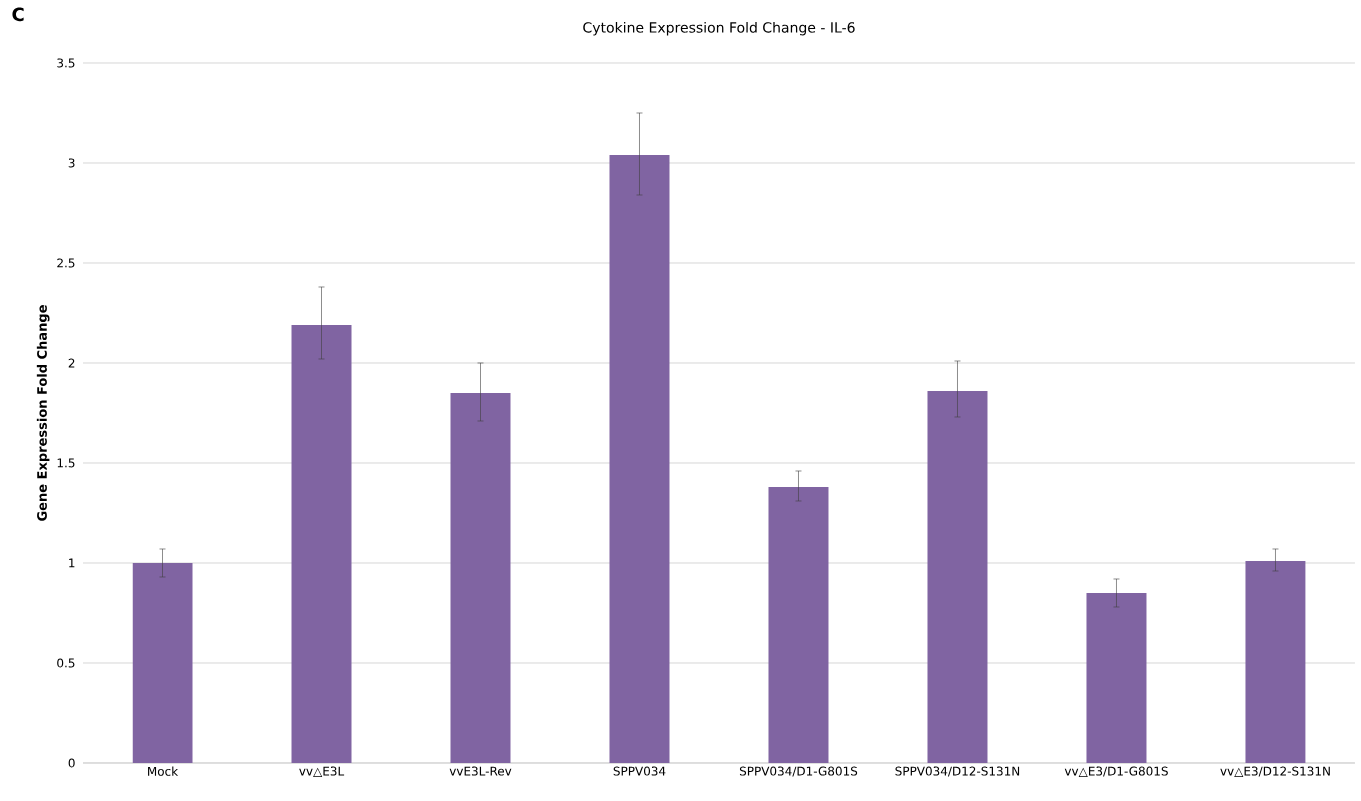 This screenshot has width=1361, height=801. Describe the element at coordinates (322, 771) in the screenshot. I see `x-tick-label: vv△E3L` at that location.